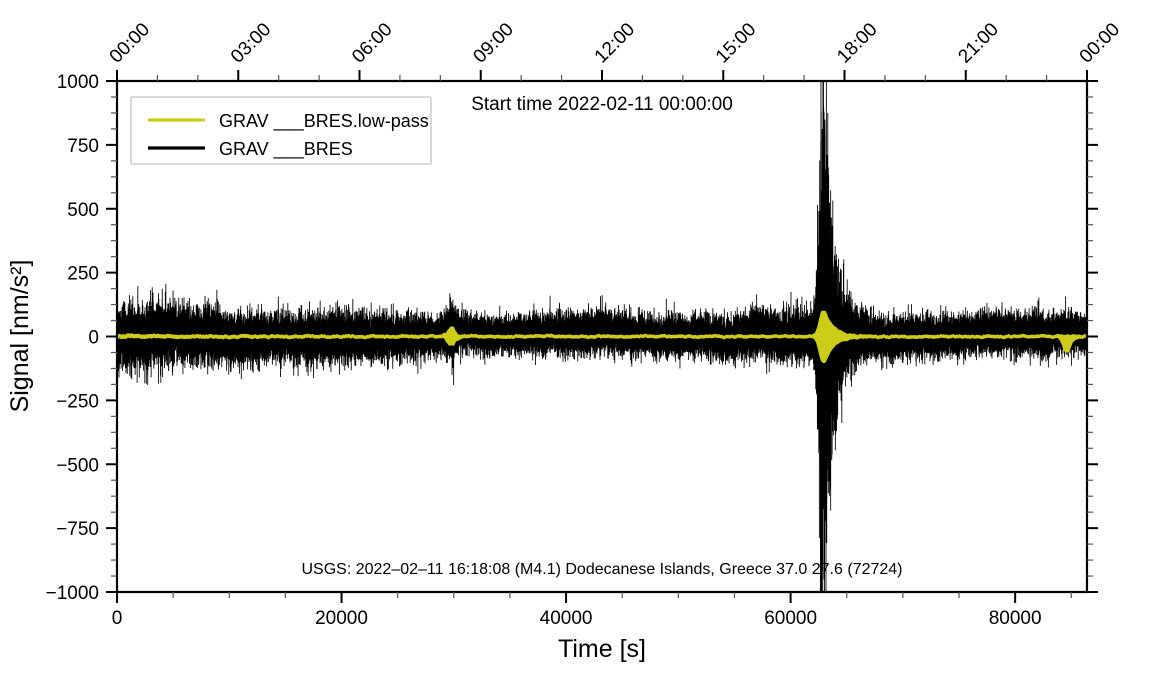  Describe the element at coordinates (341, 618) in the screenshot. I see `x-tick-label: 20000` at that location.